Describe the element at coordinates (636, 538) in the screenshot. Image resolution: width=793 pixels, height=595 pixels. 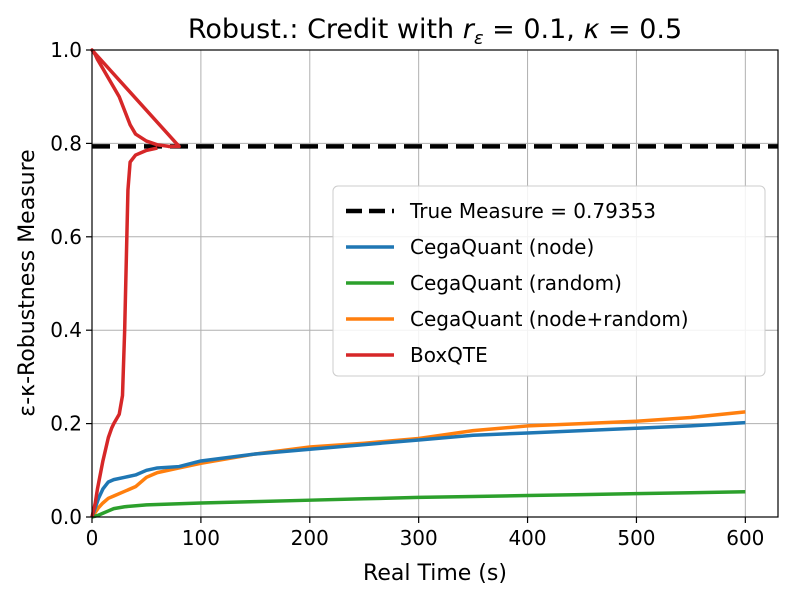
I see `x-tick-label: 500` at that location.